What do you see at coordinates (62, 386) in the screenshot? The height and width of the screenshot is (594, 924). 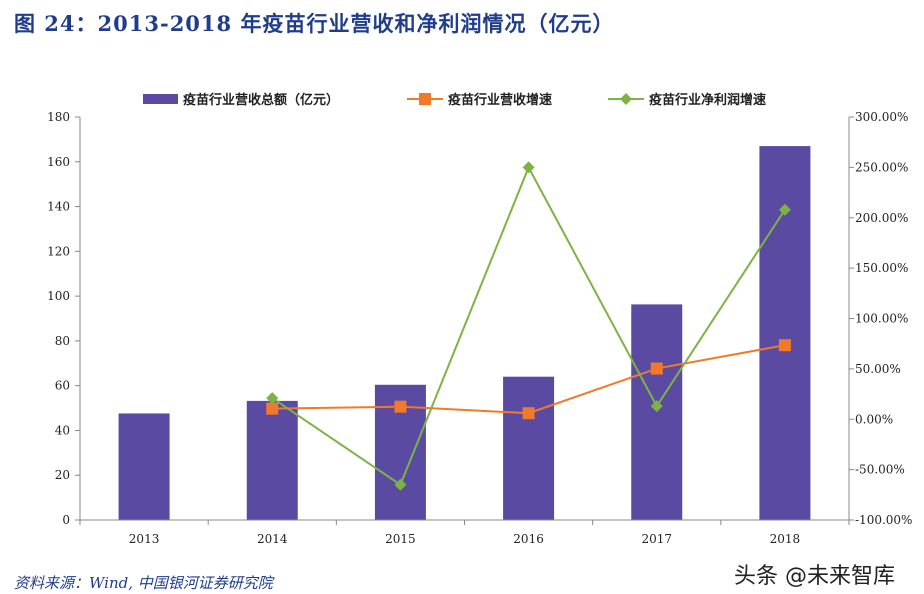 I see `y-left-tick-label: 60` at bounding box center [62, 386].